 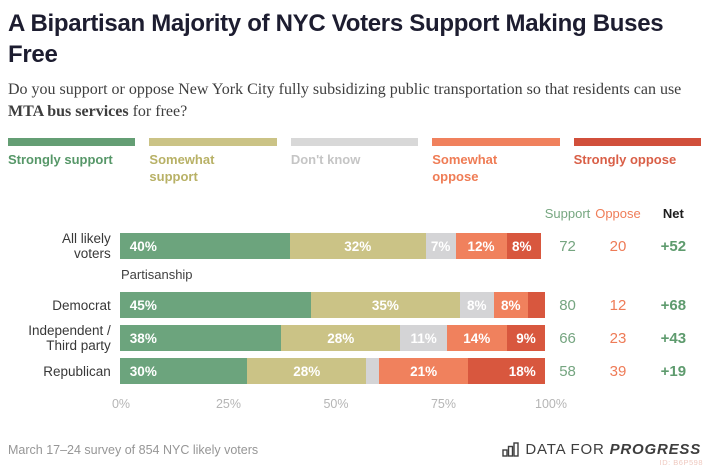 I want to click on bar-row: Republican 30% 28% 21% 18% 58 39 +19, so click(x=354, y=371).